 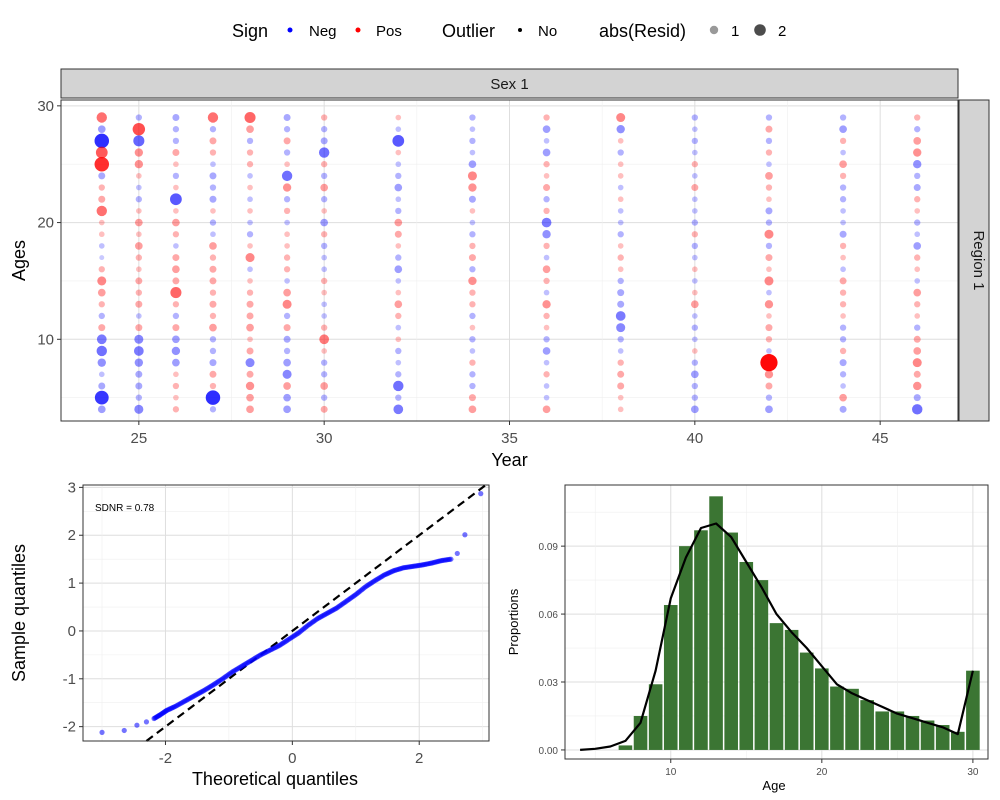 What do you see at coordinates (671, 772) in the screenshot?
I see `hist-x-tick-label: 10` at bounding box center [671, 772].